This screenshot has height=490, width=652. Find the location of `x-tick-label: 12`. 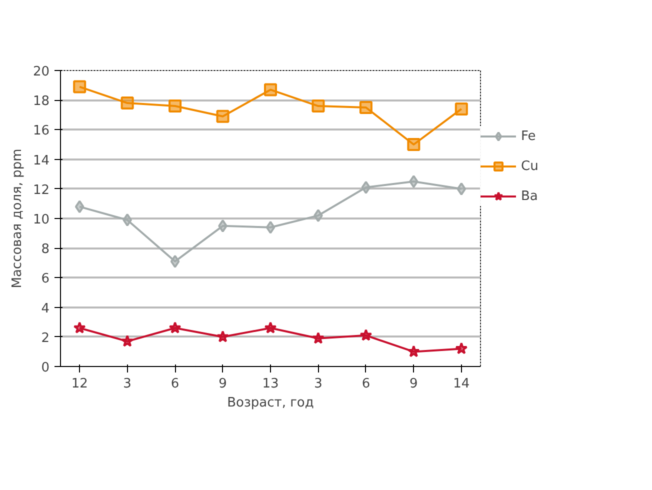

x-tick-label: 12 is located at coordinates (79, 384).